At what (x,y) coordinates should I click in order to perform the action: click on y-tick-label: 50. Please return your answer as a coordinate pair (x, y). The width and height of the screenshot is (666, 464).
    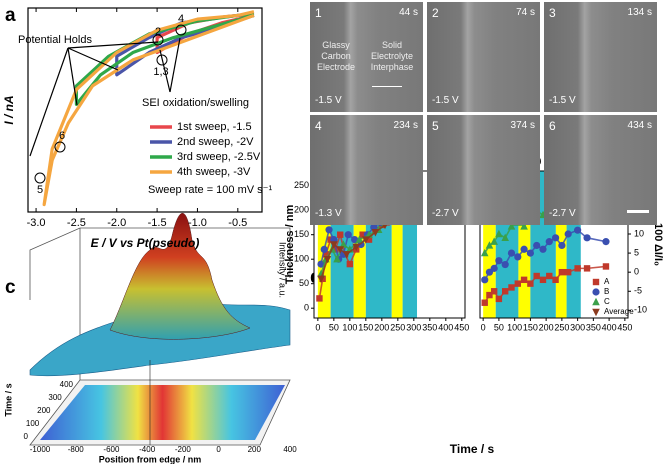
    Looking at the image, I should click on (304, 283).